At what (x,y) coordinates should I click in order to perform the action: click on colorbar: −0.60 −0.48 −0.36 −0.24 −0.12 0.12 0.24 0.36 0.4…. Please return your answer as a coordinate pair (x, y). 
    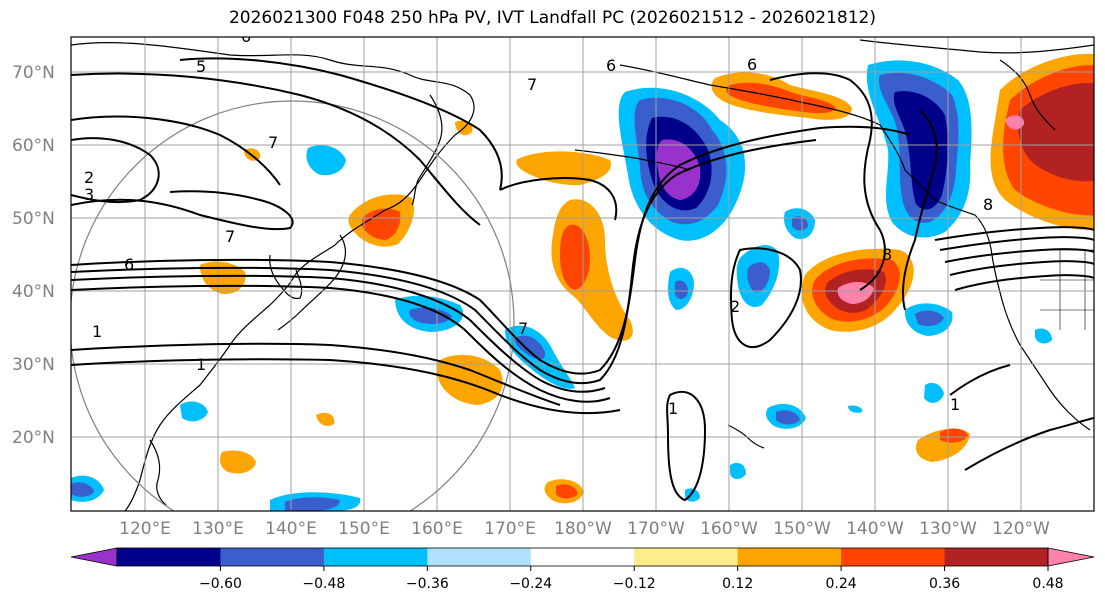
    Looking at the image, I should click on (582, 569).